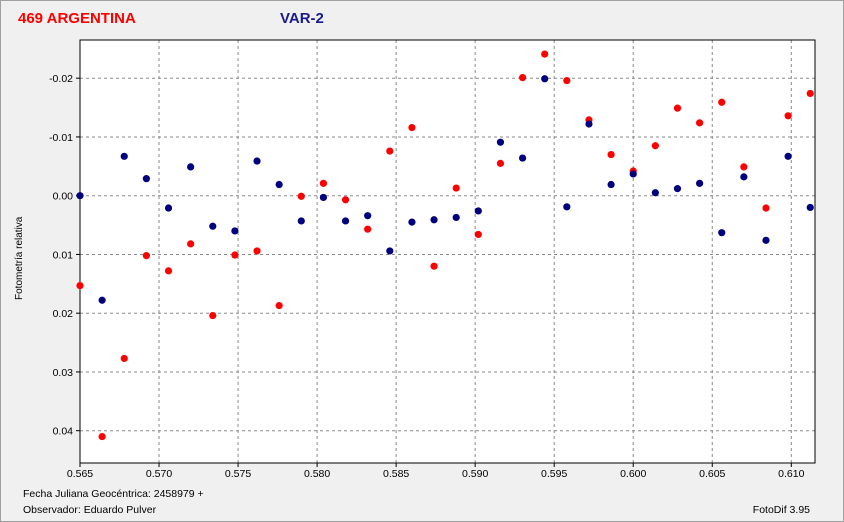 The height and width of the screenshot is (522, 844). What do you see at coordinates (317, 474) in the screenshot?
I see `x-tick-label: 0.580` at bounding box center [317, 474].